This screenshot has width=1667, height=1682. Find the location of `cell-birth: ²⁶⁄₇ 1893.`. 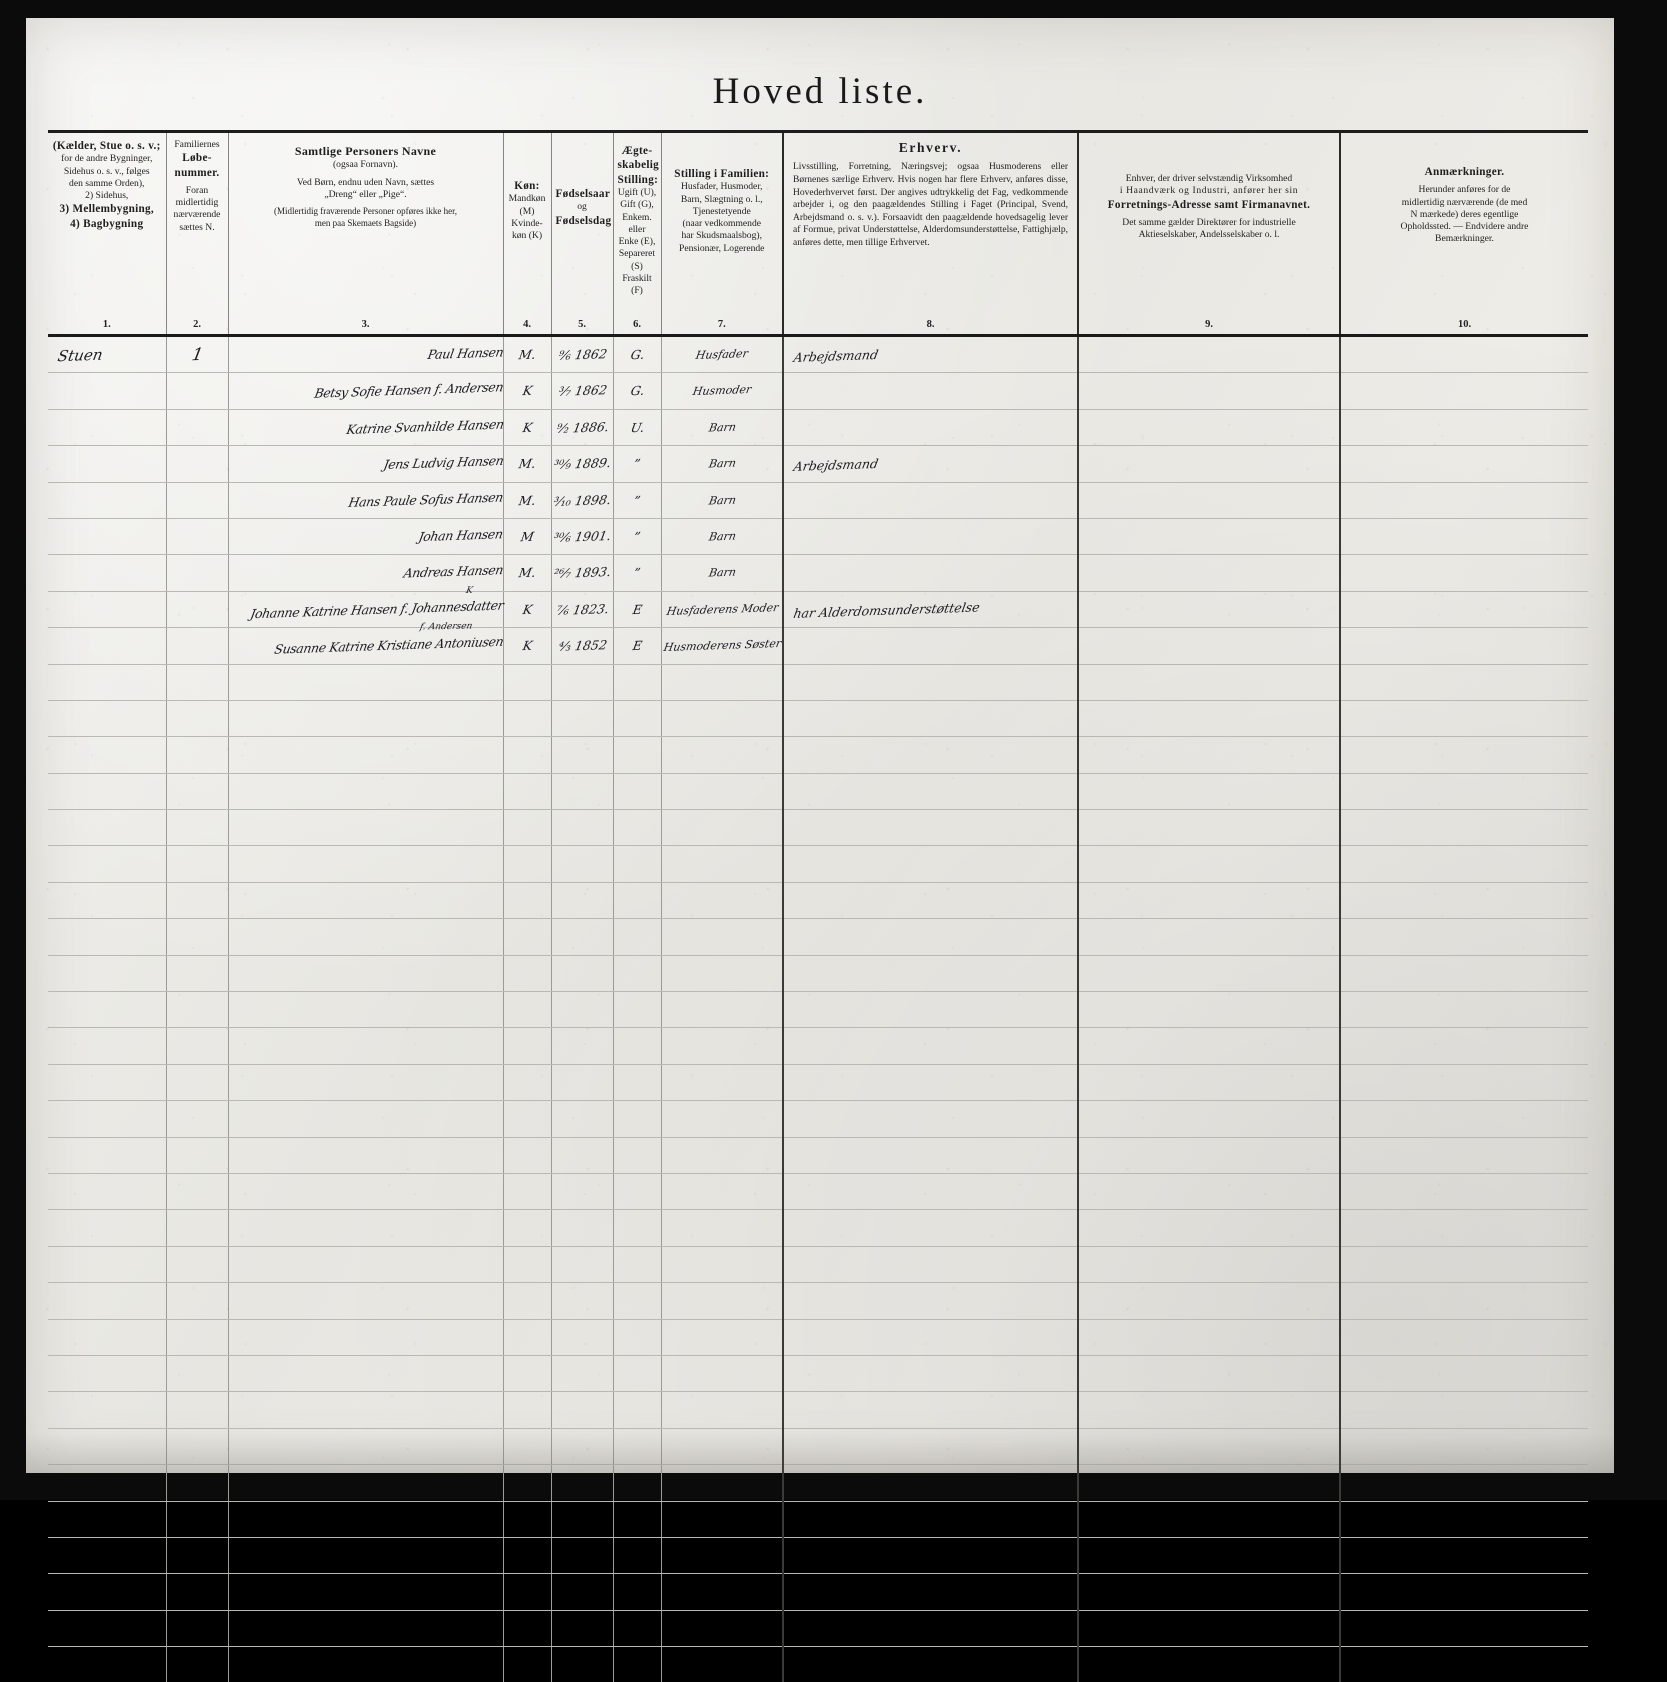

cell-birth: ²⁶⁄₇ 1893. is located at coordinates (581, 573).